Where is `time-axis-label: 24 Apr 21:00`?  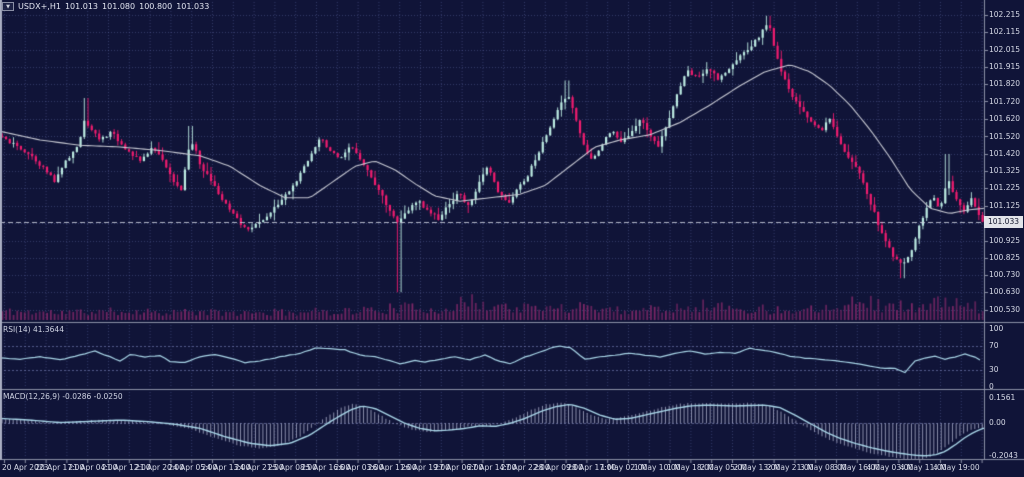
time-axis-label: 24 Apr 21:00 is located at coordinates (259, 467).